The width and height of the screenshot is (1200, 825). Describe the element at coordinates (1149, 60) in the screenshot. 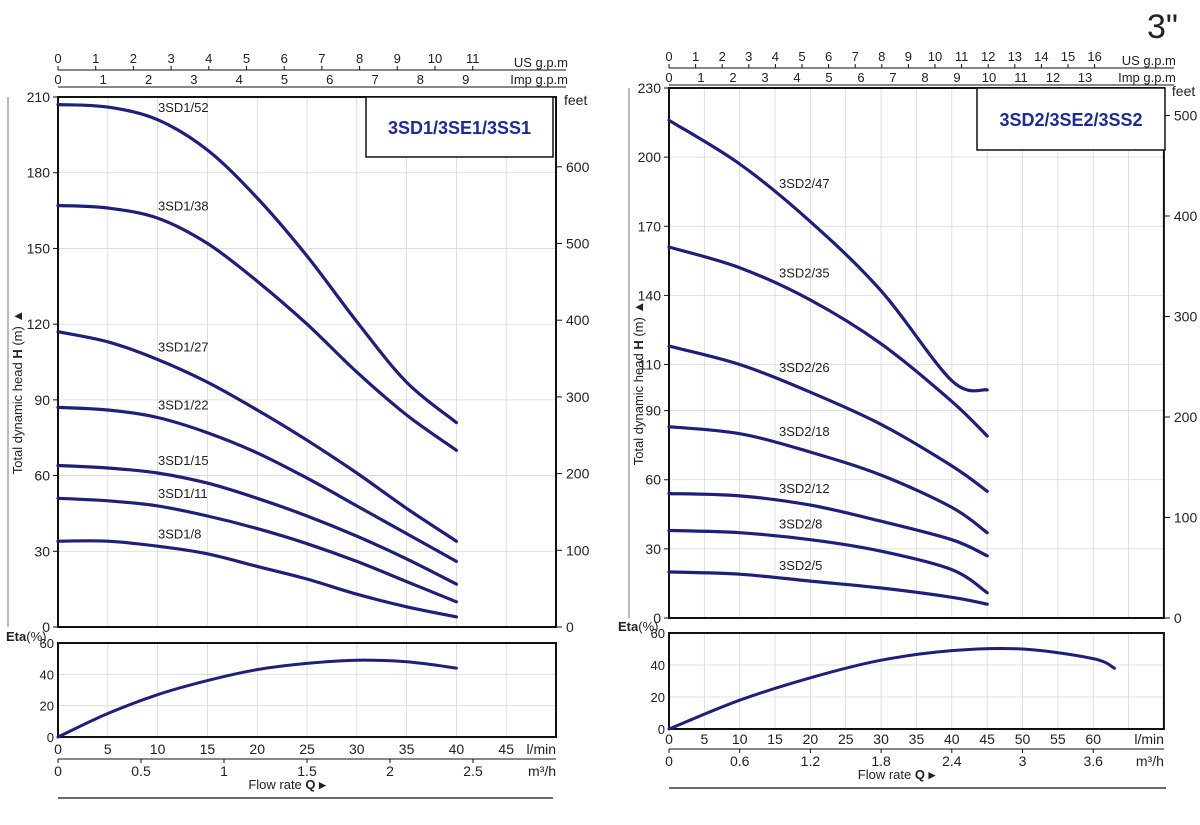

I see `us-gpm-axis-label: US g.p.m` at that location.